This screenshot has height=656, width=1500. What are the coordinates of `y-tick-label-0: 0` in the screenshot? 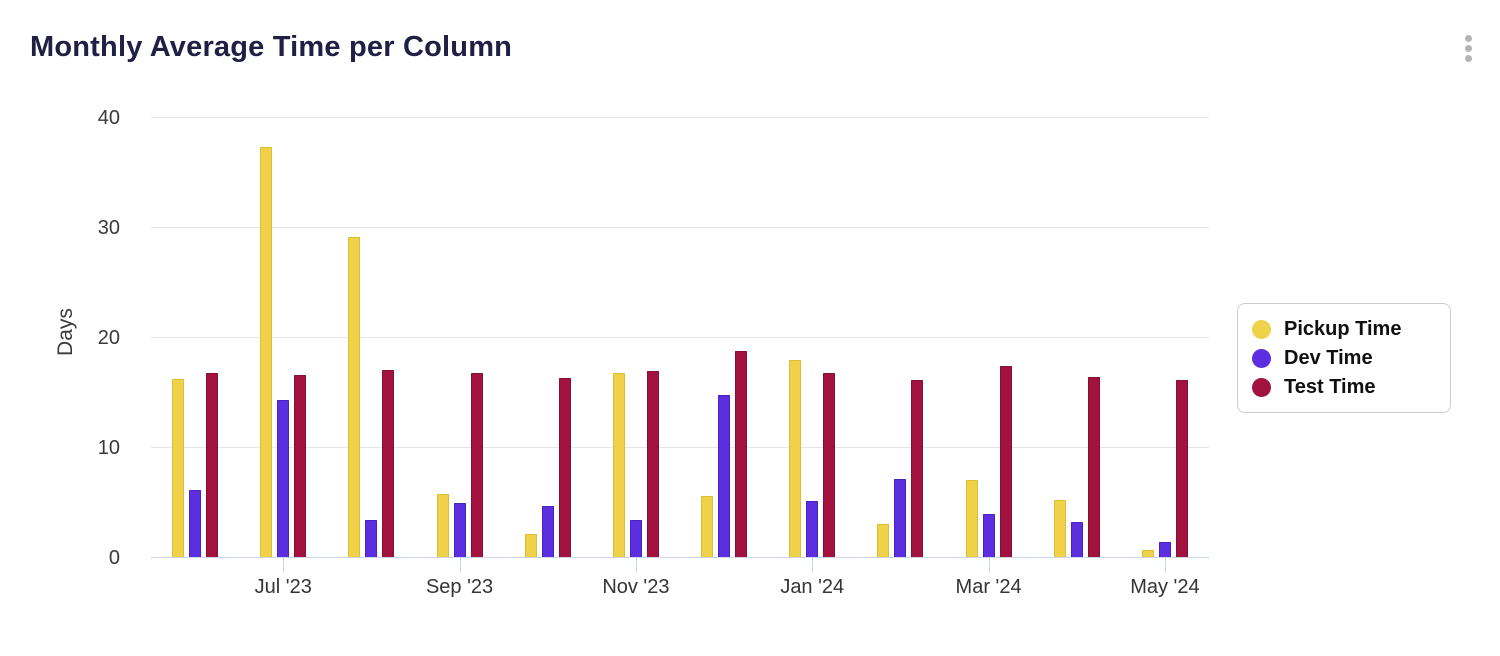 It's located at (114, 558).